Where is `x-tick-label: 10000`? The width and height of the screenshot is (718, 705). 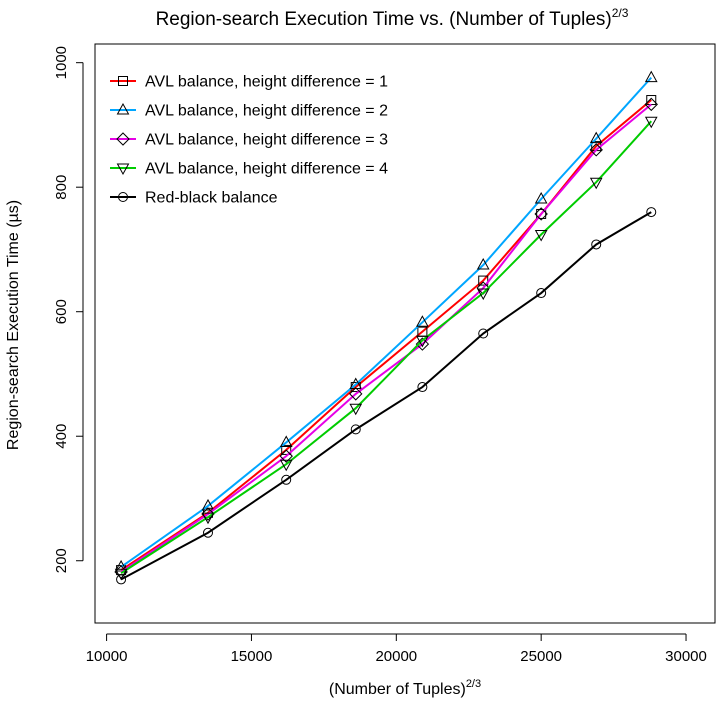
x-tick-label: 10000 is located at coordinates (107, 656).